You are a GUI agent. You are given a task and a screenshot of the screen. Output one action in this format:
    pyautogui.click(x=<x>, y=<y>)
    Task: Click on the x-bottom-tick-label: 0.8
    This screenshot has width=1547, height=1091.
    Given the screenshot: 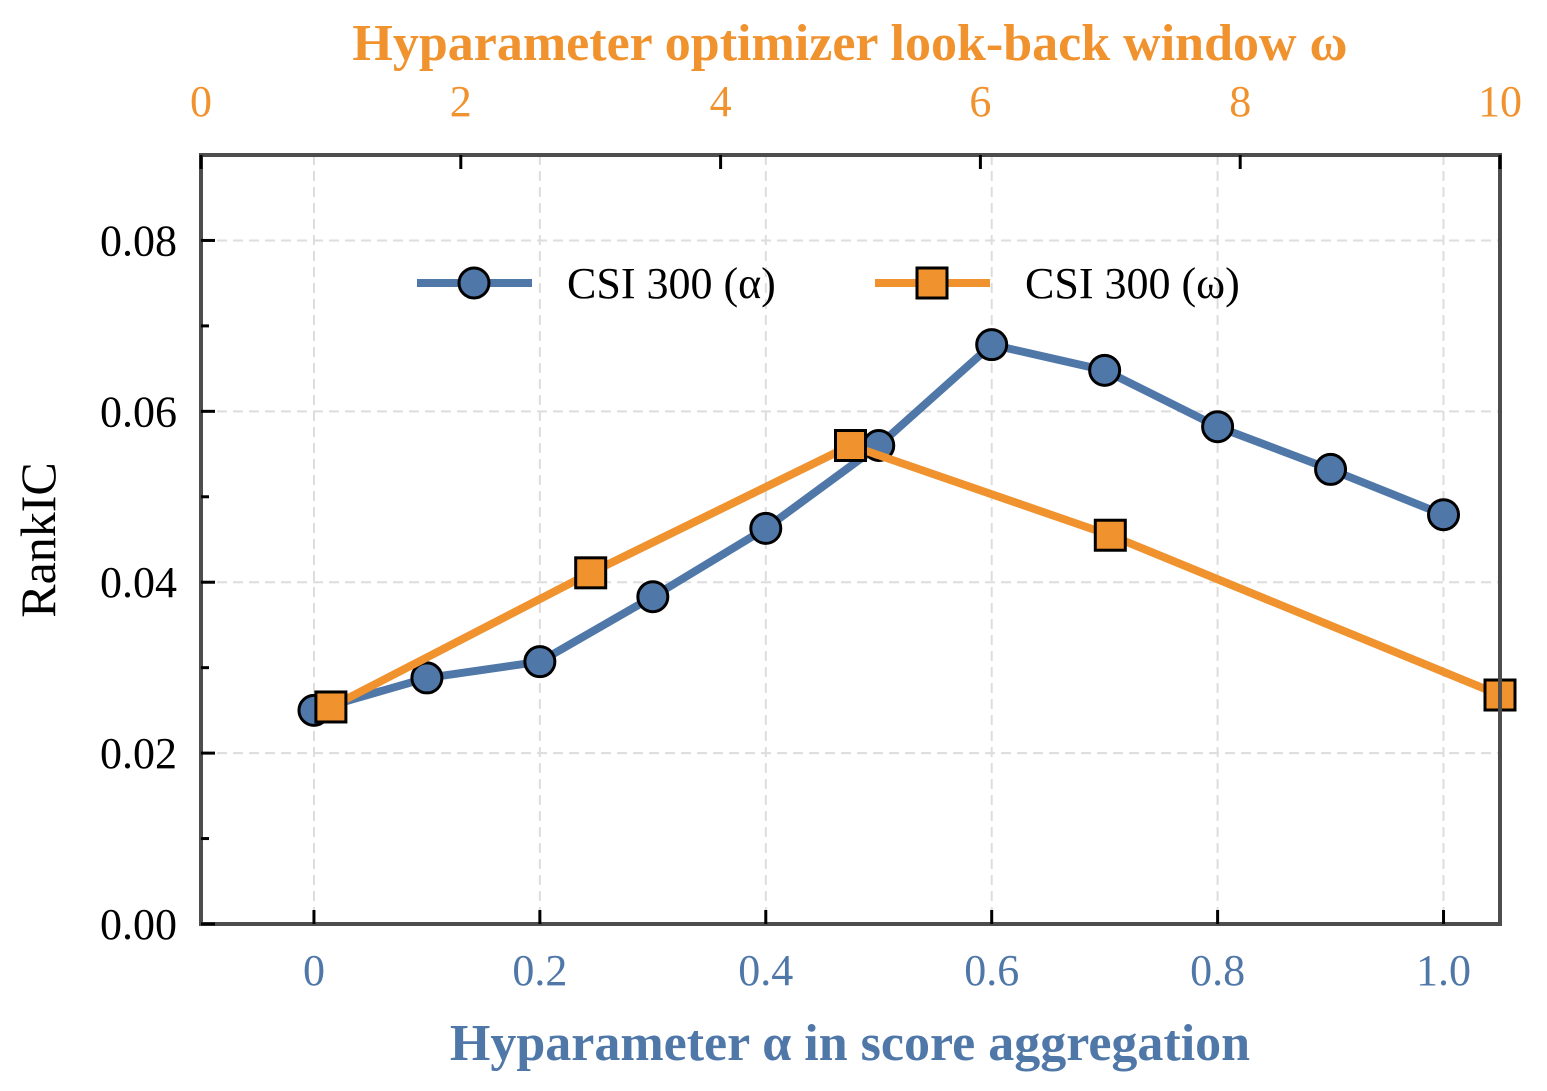 What is the action you would take?
    pyautogui.click(x=1217, y=970)
    